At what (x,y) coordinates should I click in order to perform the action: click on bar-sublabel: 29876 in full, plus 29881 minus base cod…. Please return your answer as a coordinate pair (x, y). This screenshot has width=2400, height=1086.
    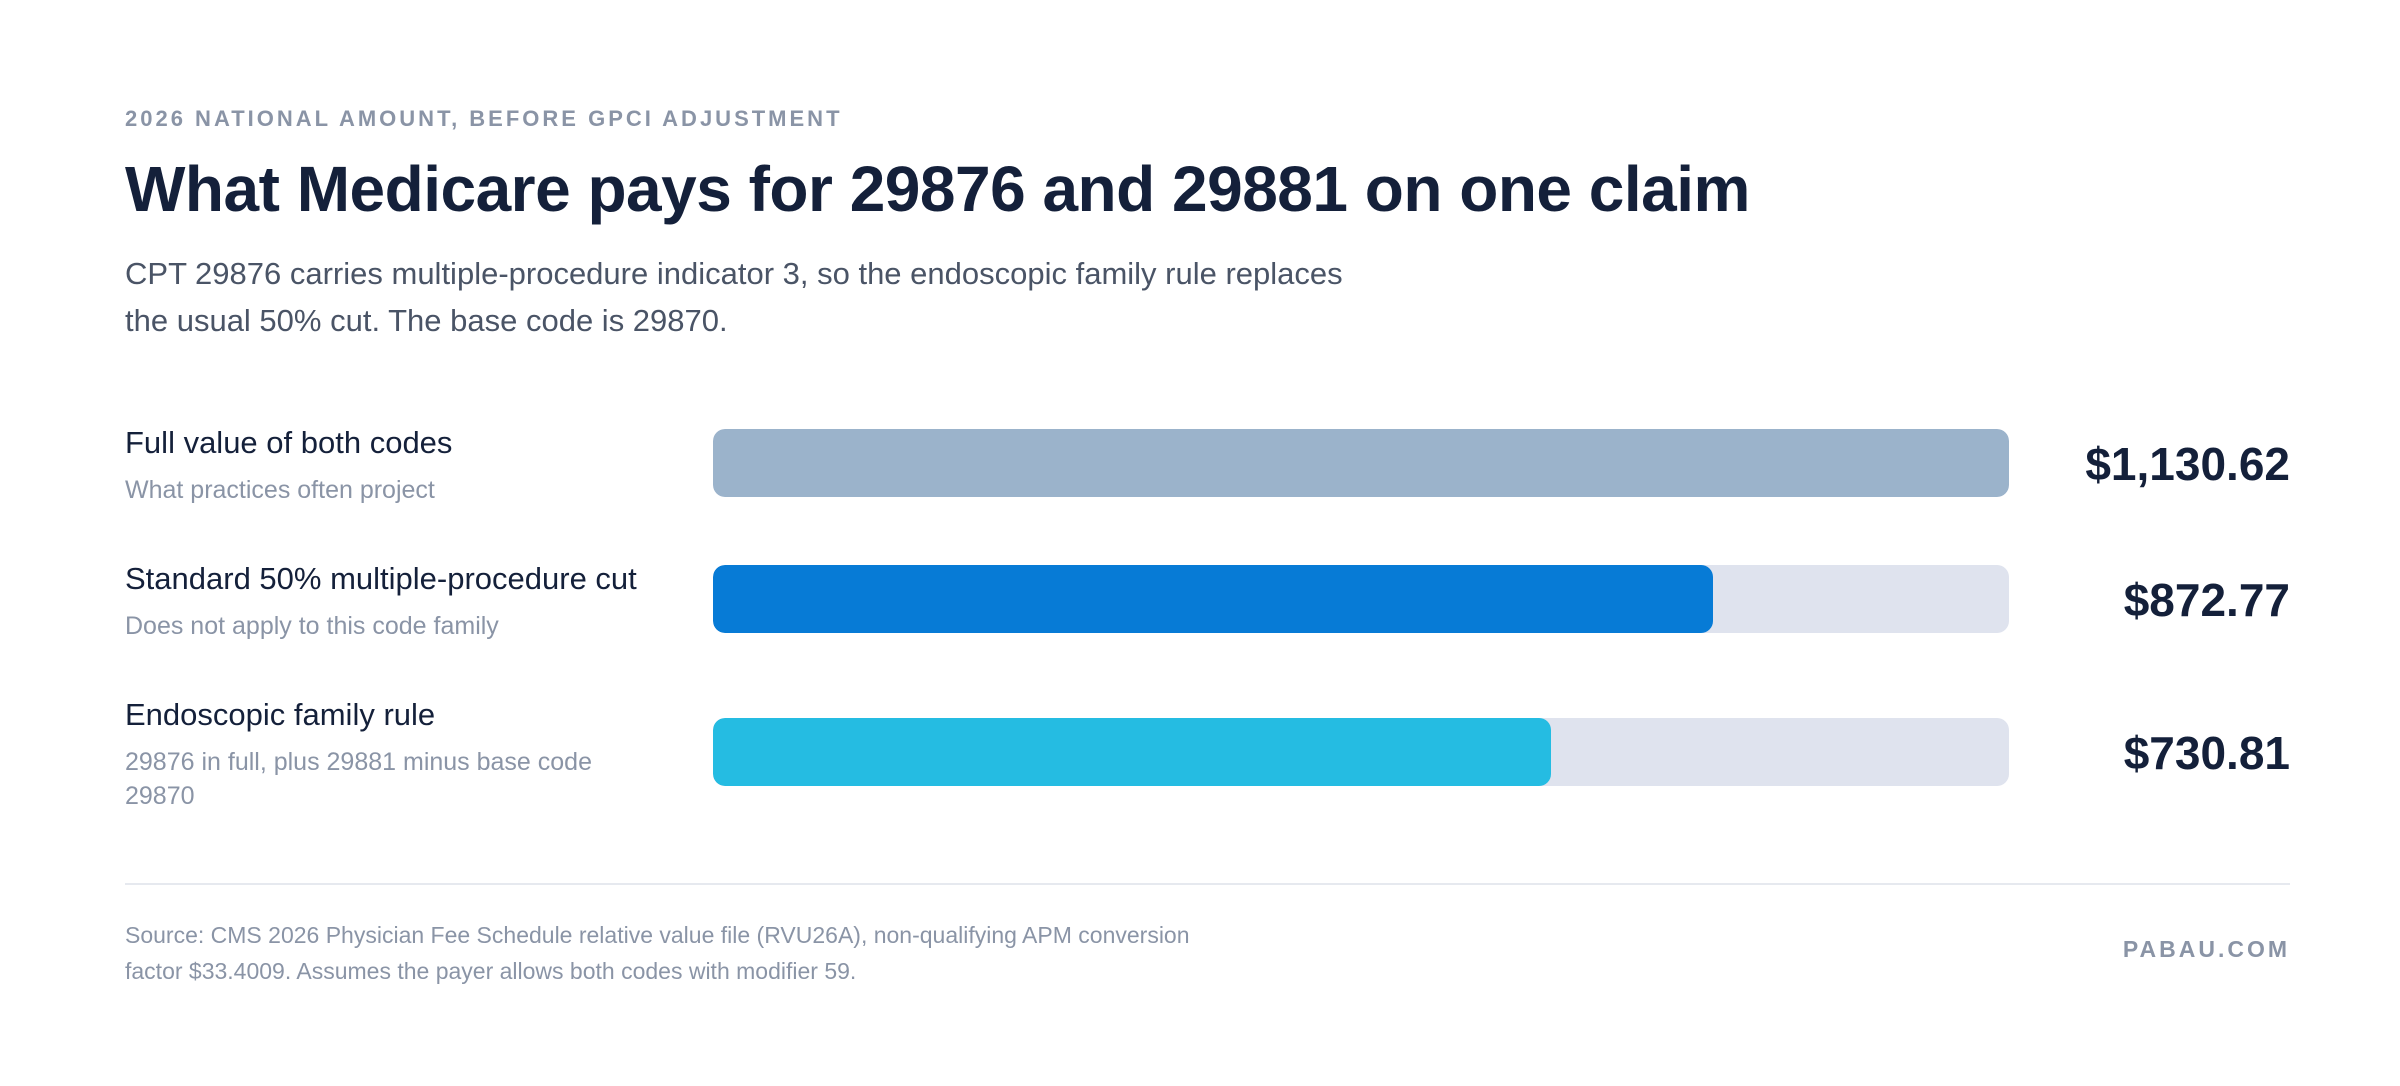
    Looking at the image, I should click on (358, 779).